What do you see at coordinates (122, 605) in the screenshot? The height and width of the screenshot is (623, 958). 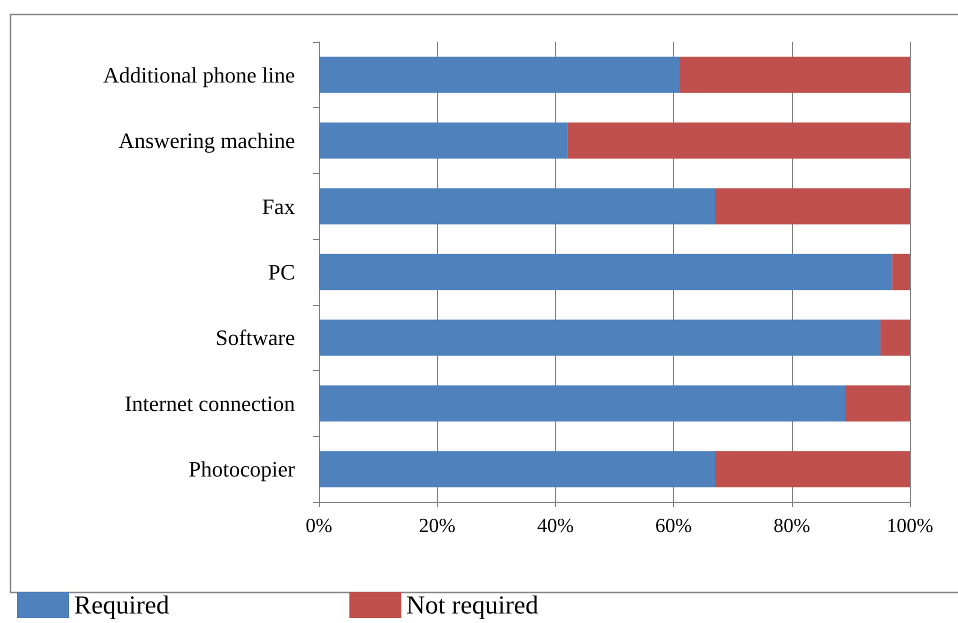 I see `legend-label: Required` at bounding box center [122, 605].